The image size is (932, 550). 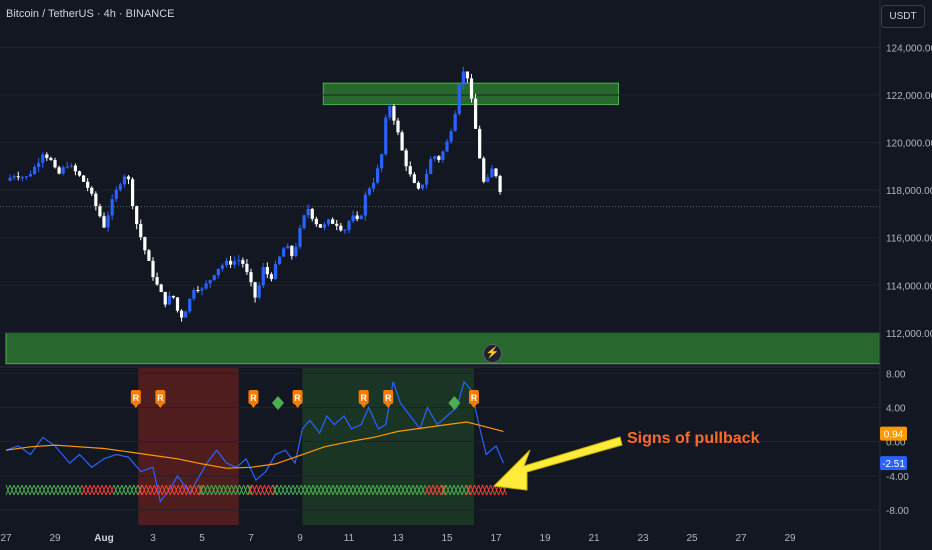 What do you see at coordinates (897, 477) in the screenshot?
I see `oscillator-tick-label: -4.00` at bounding box center [897, 477].